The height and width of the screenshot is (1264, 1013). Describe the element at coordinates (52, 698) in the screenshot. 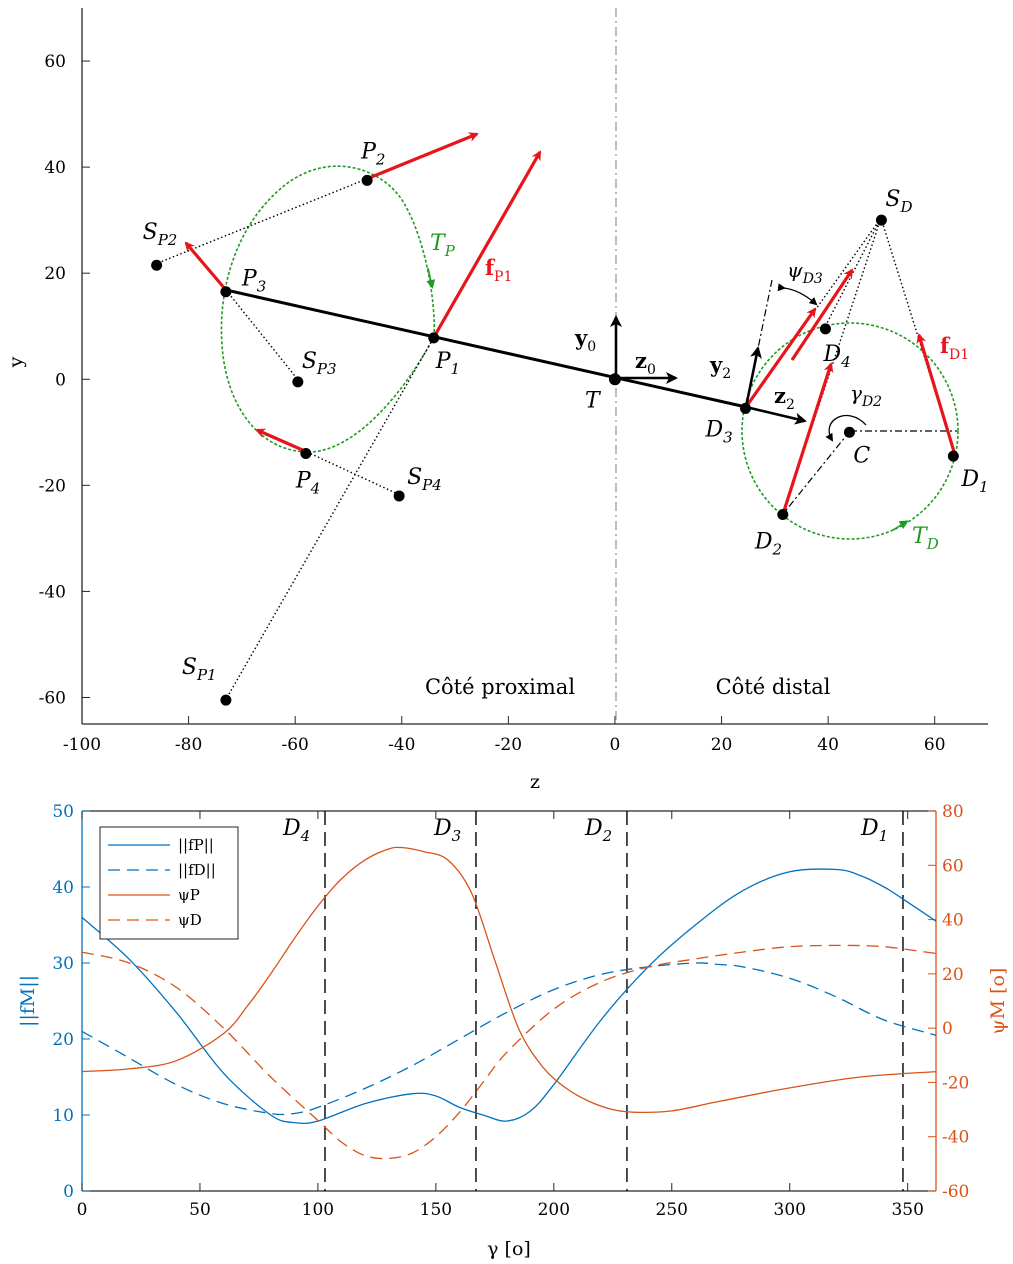

I see `top-y-tick-label: -60` at that location.